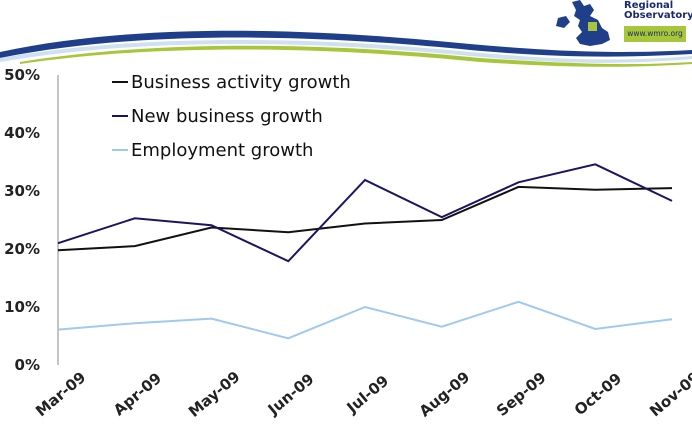 This screenshot has width=692, height=432. I want to click on x-tick-label: Jul-09, so click(368, 395).